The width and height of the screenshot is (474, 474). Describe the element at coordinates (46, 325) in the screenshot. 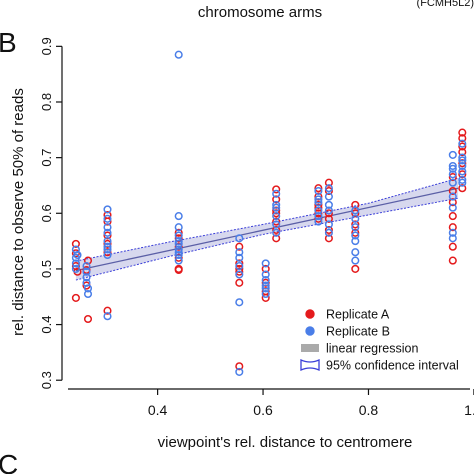

I see `y-tick-label: 0.4` at that location.